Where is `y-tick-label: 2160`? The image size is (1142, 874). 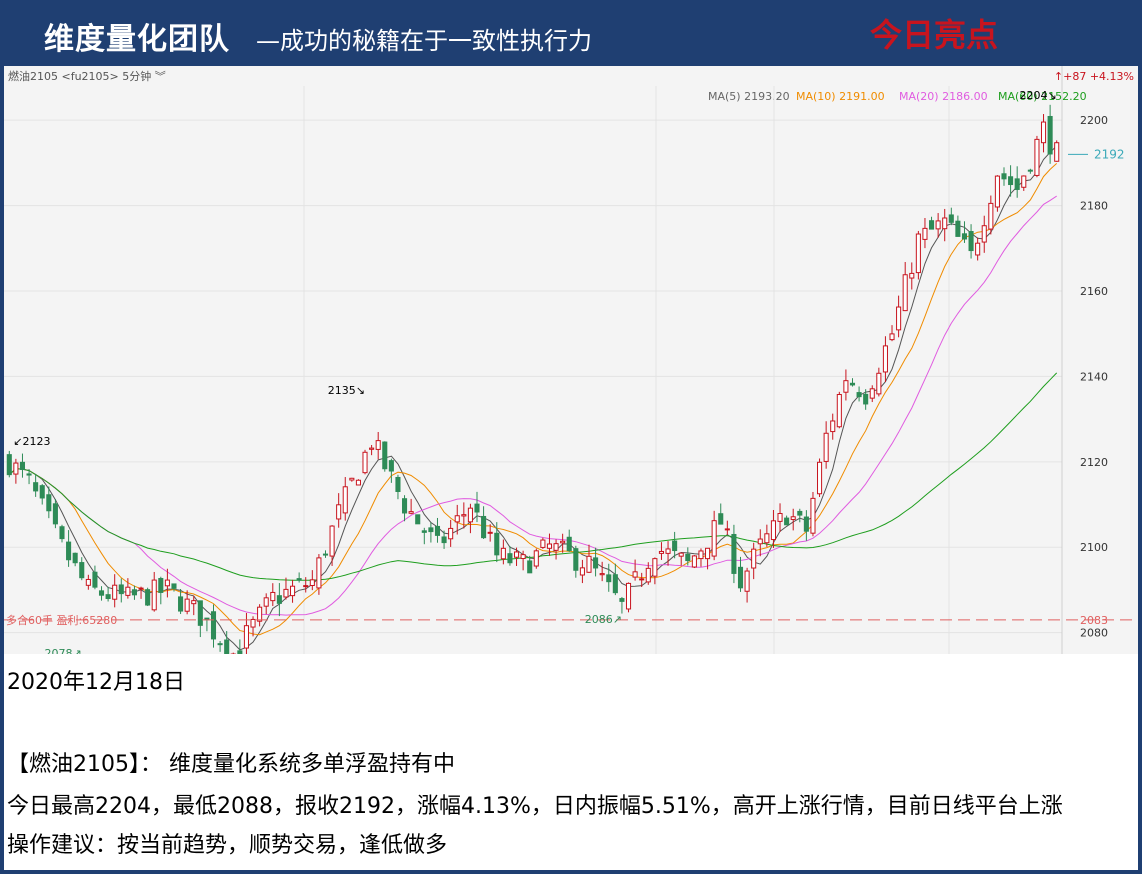 y-tick-label: 2160 is located at coordinates (1094, 291).